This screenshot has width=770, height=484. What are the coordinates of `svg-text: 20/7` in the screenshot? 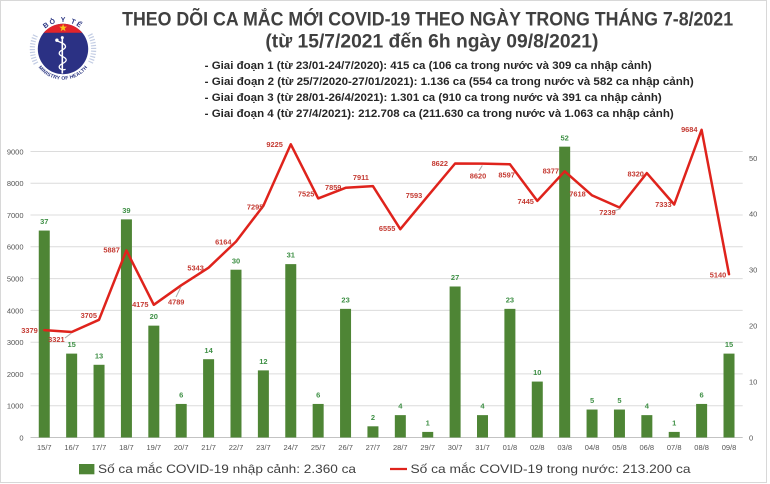 It's located at (181, 447).